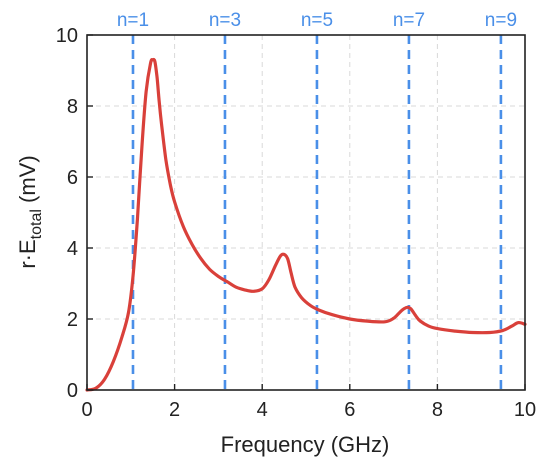  I want to click on x-tick-label: 4, so click(262, 410).